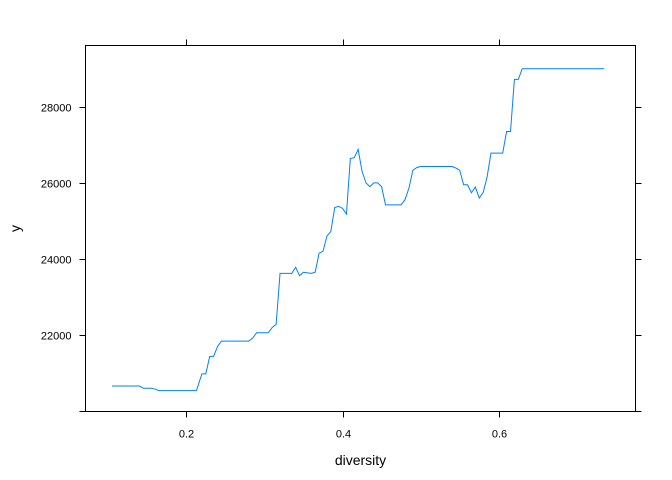  What do you see at coordinates (56, 261) in the screenshot?
I see `y-tick-label: 24000` at bounding box center [56, 261].